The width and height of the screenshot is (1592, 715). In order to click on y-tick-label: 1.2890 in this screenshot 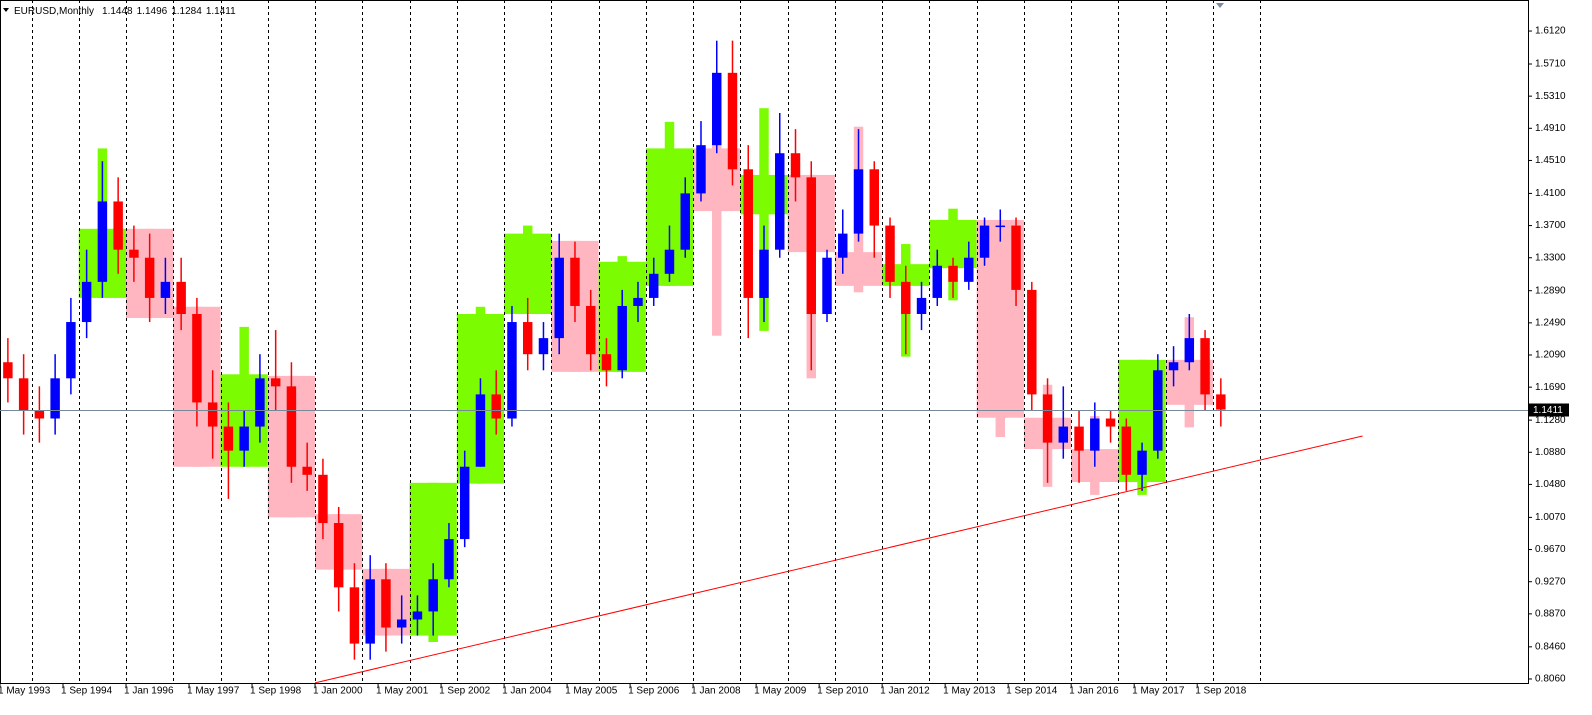, I will do `click(1550, 290)`.